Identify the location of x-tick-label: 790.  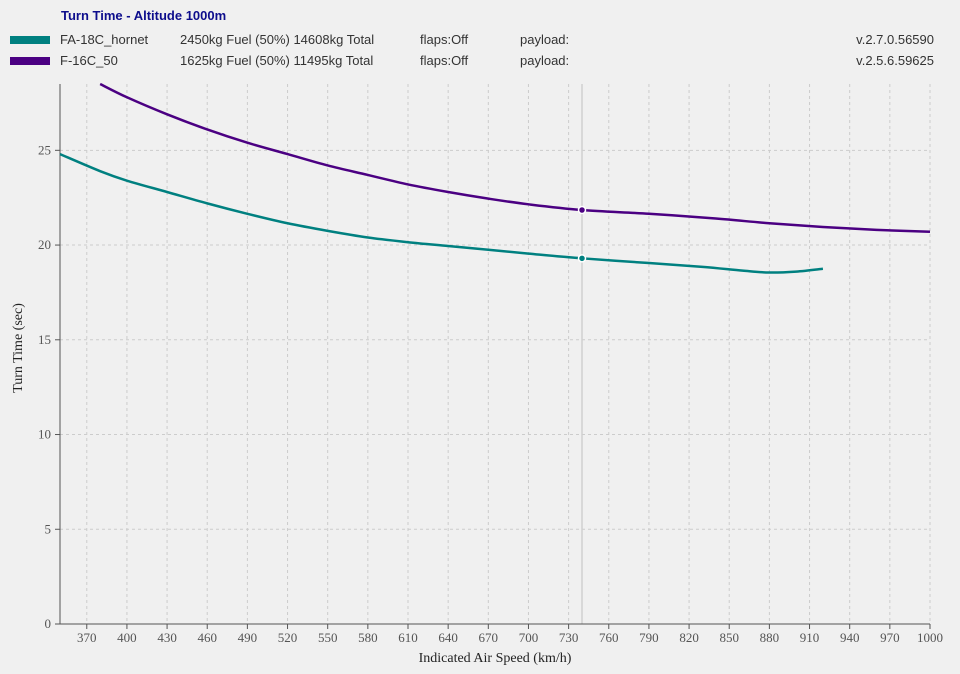
(649, 637).